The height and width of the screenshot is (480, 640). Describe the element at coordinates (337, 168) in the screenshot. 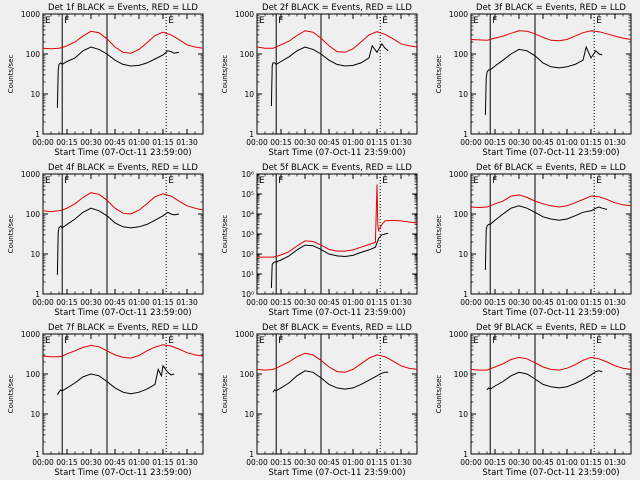

I see `plot-title: Det 5f BLACK = Events, RED = LLD` at that location.